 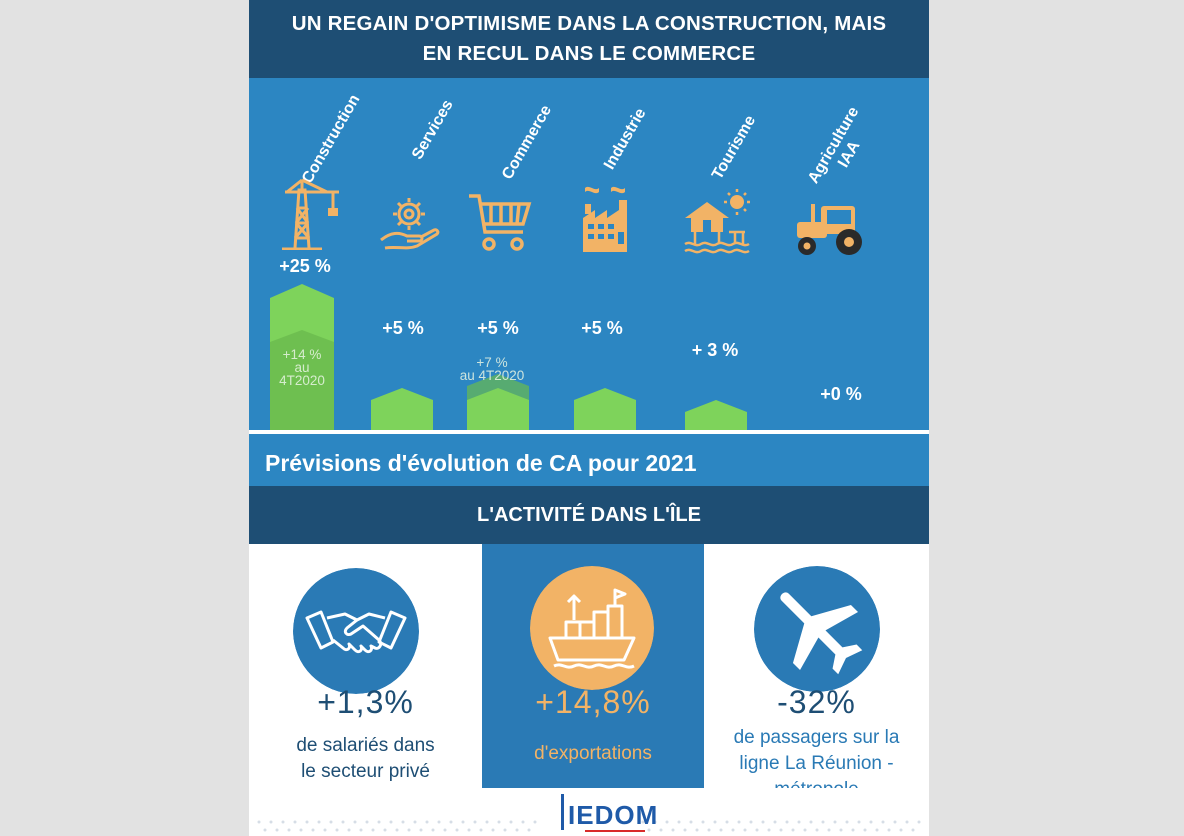 I want to click on stat-passengers-line2: ligne La Réunion -, so click(x=816, y=763).